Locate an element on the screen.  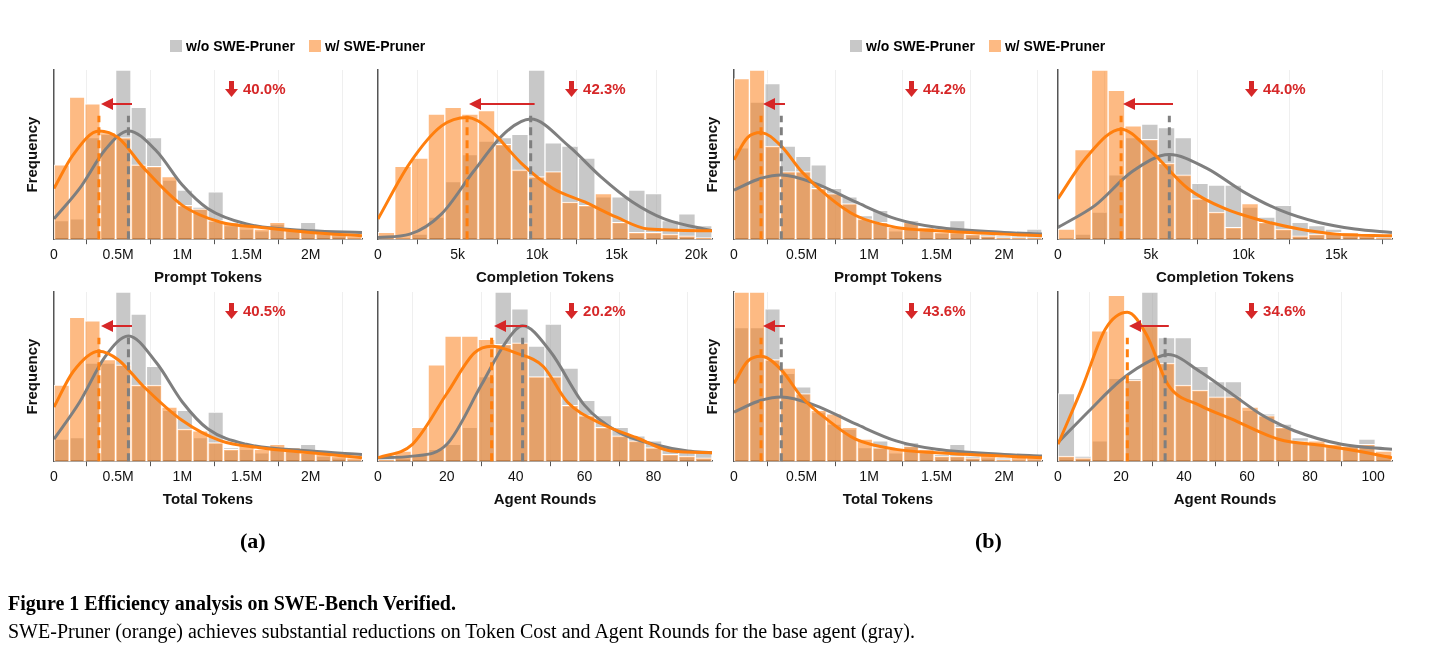
annotation: 43.6% is located at coordinates (944, 311).